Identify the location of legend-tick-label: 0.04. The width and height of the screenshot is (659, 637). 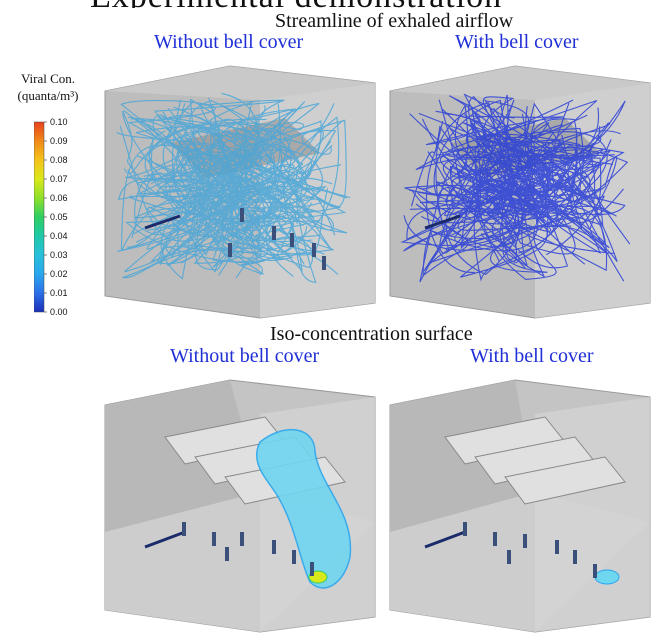
(59, 236).